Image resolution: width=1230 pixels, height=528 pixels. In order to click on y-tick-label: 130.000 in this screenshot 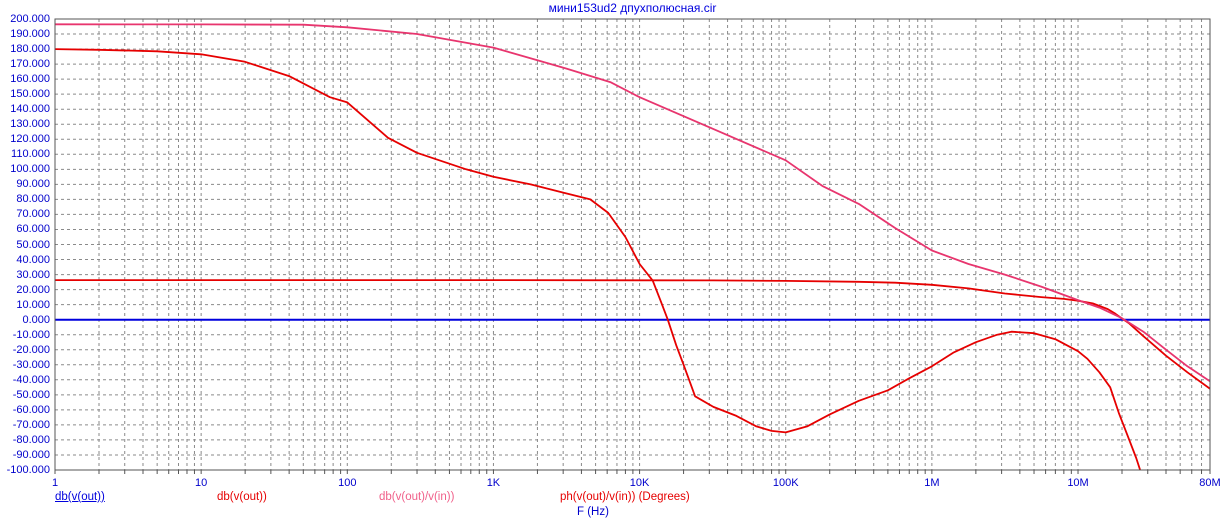, I will do `click(30, 124)`.